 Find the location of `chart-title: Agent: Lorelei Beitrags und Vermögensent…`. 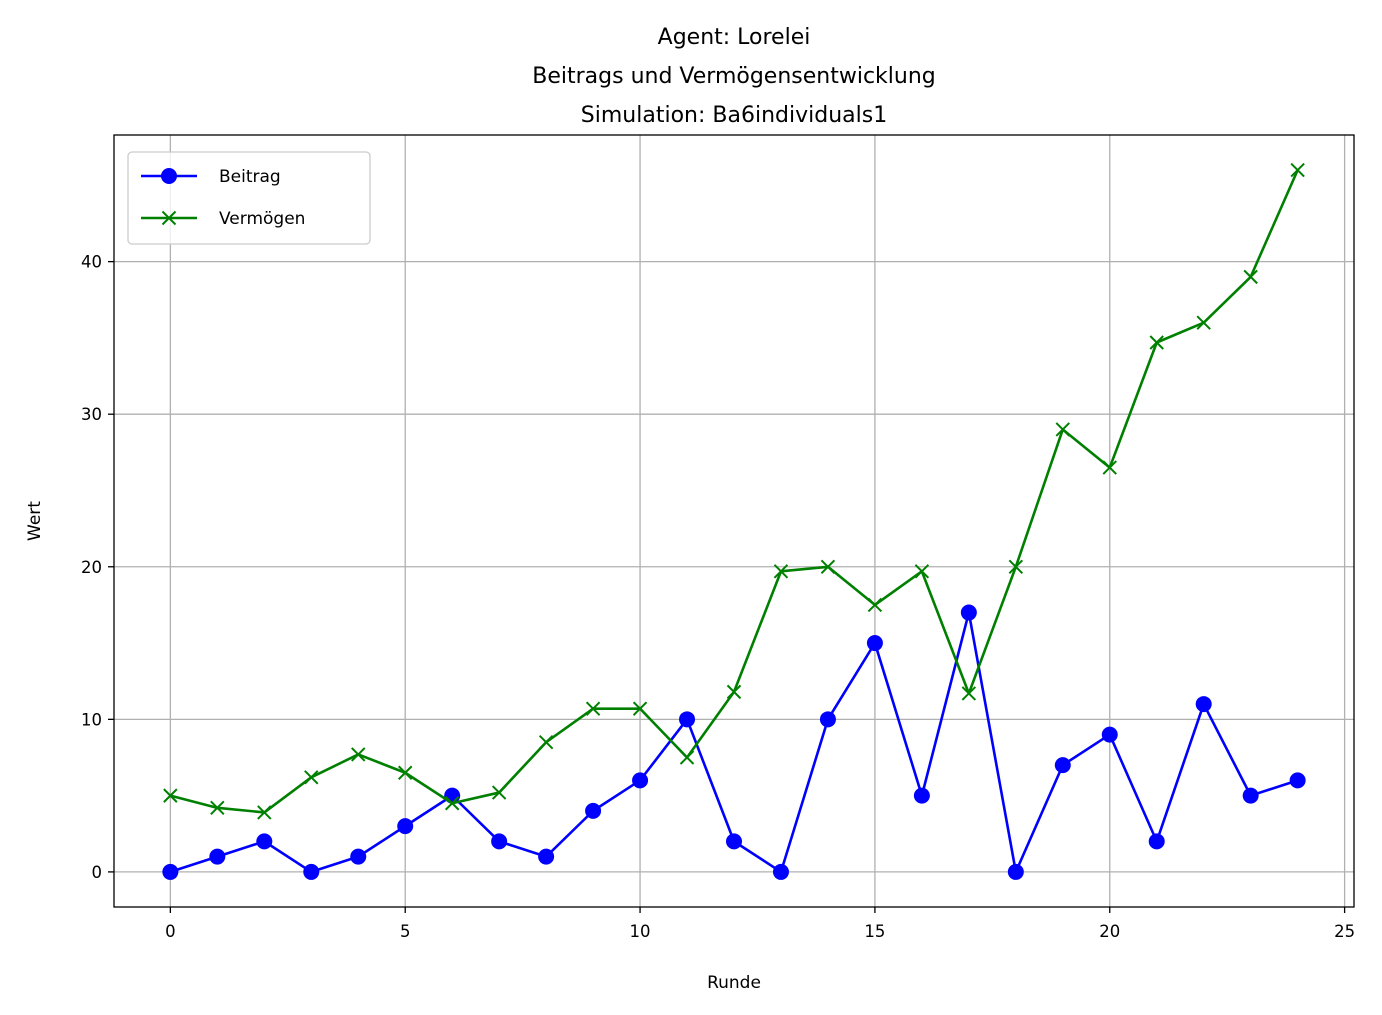

chart-title: Agent: Lorelei Beitrags und Vermögensent… is located at coordinates (734, 76).